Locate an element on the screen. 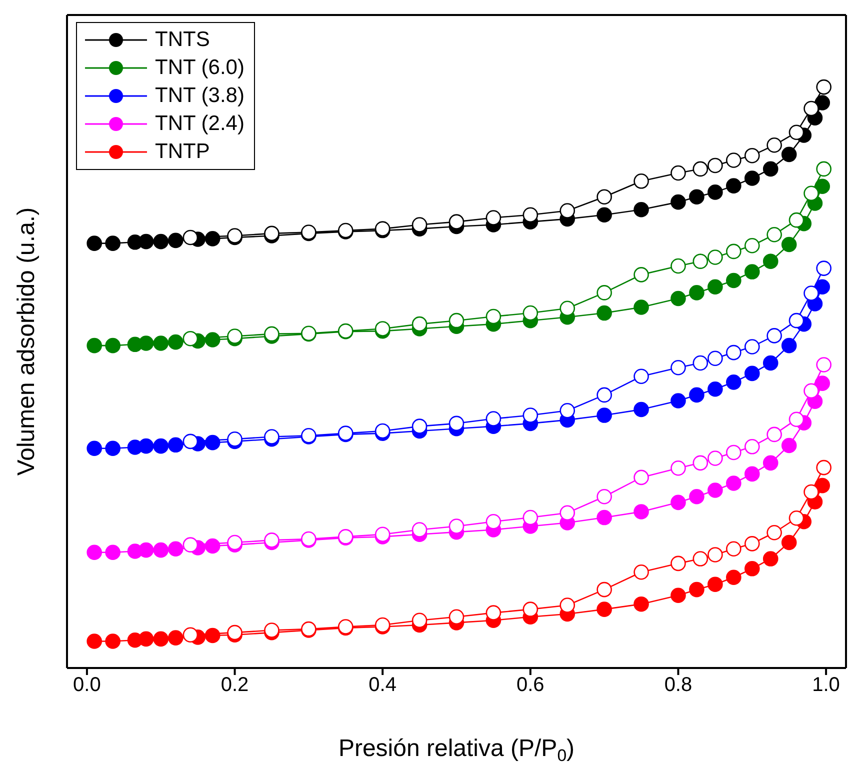 The image size is (857, 778). legend-label: TNT (2.4) is located at coordinates (199, 124).